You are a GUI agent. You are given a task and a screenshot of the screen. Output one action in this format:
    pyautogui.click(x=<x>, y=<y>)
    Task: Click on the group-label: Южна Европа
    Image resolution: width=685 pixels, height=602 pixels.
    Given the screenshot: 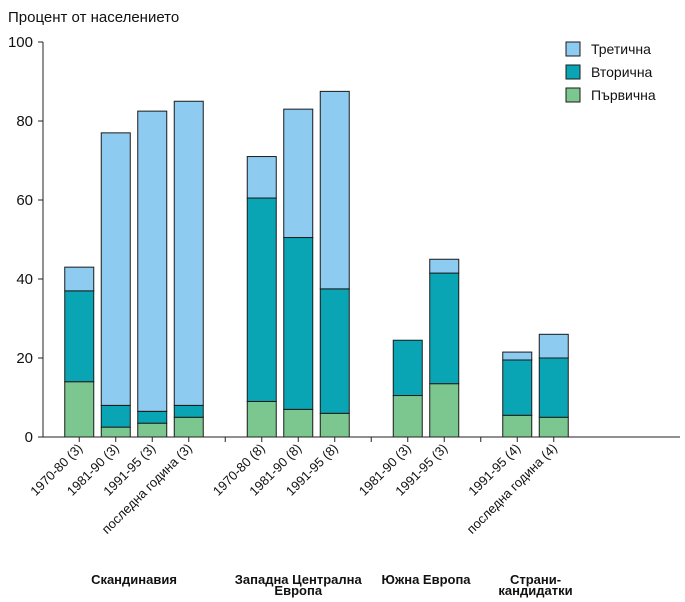 What is the action you would take?
    pyautogui.click(x=426, y=579)
    